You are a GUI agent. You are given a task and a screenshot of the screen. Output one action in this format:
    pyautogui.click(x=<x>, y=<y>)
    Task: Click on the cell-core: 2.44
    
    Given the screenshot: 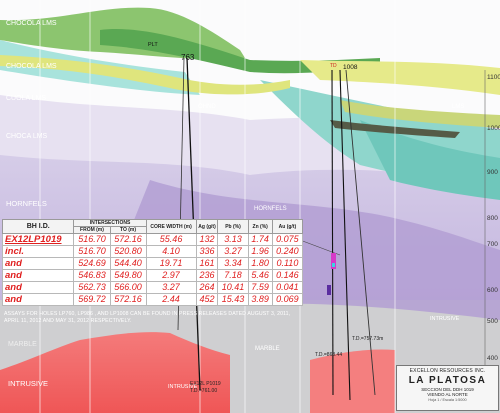 What is the action you would take?
    pyautogui.click(x=171, y=299)
    